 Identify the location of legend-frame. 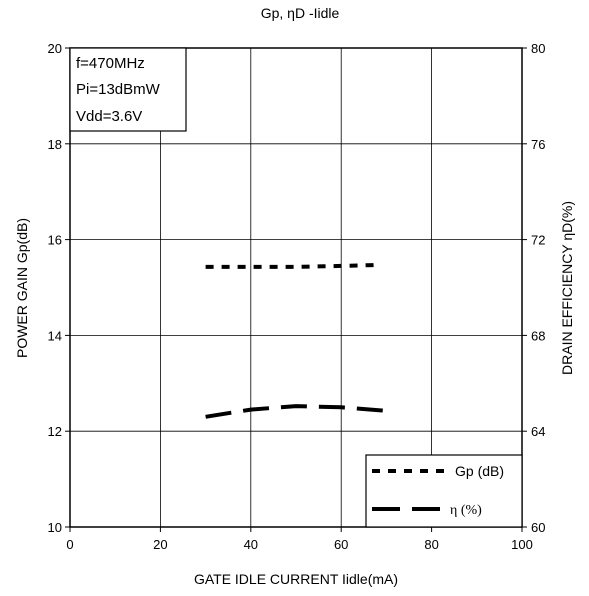
(444, 491).